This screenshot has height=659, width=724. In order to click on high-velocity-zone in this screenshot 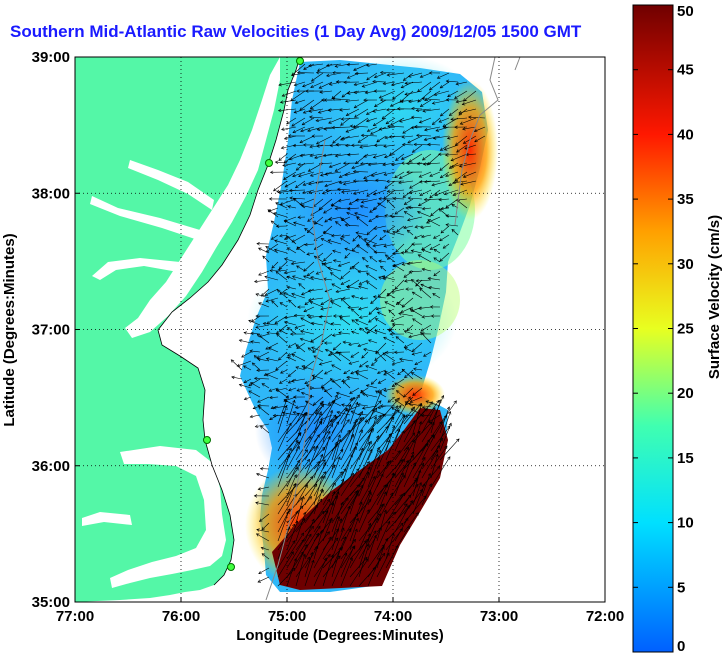, I will do `click(360, 499)`.